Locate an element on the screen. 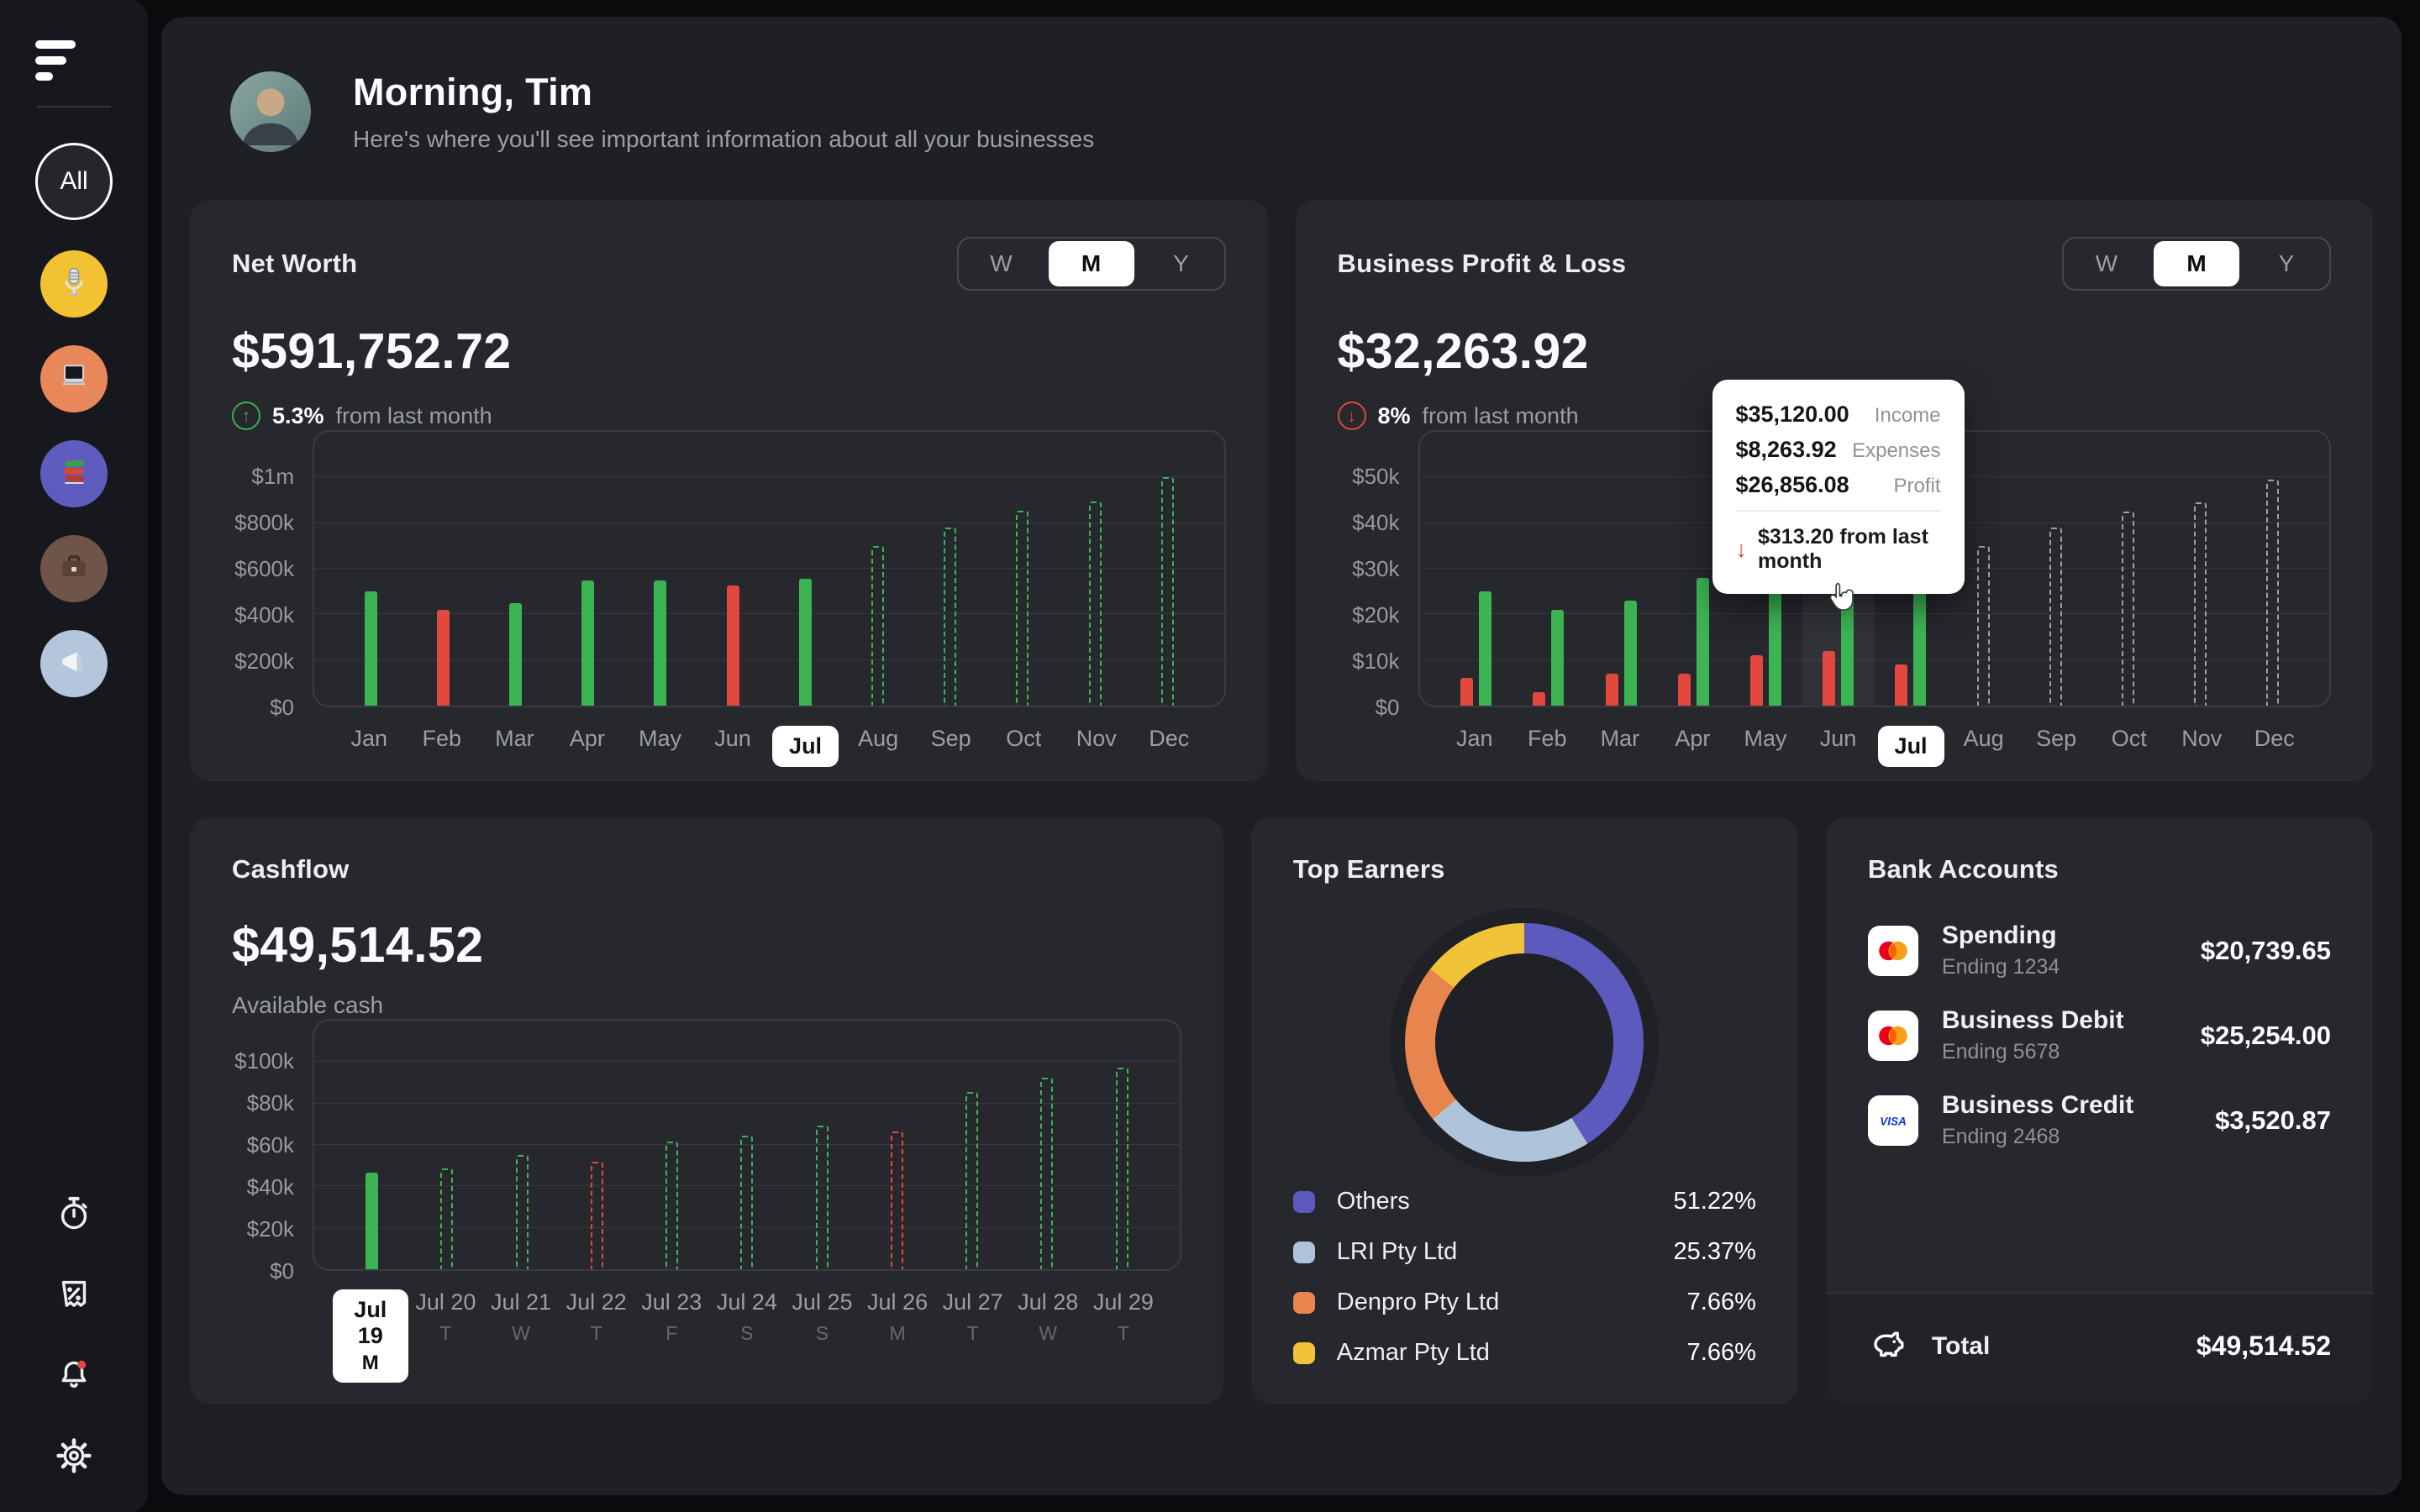 This screenshot has height=1512, width=2420. x-axis-label-jul-24: Jul 24 S is located at coordinates (747, 1316).